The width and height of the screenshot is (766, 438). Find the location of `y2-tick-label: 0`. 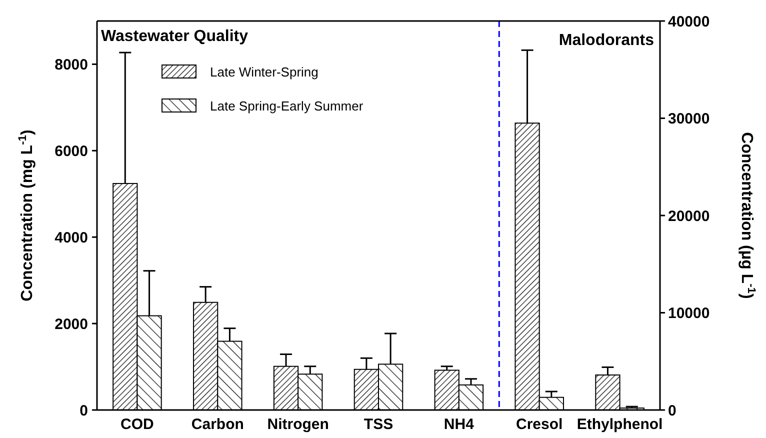

y2-tick-label: 0 is located at coordinates (672, 411).